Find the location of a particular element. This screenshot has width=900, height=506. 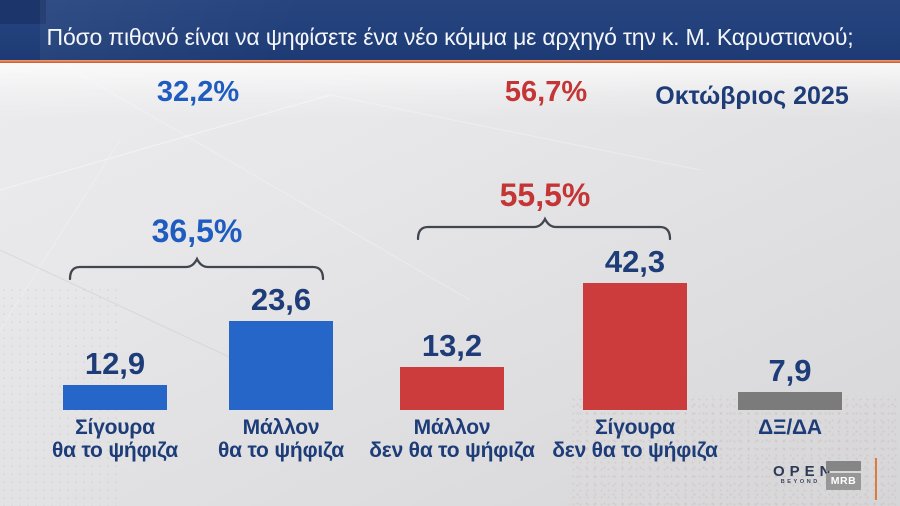

would-vote-total: 32,2% is located at coordinates (198, 92).